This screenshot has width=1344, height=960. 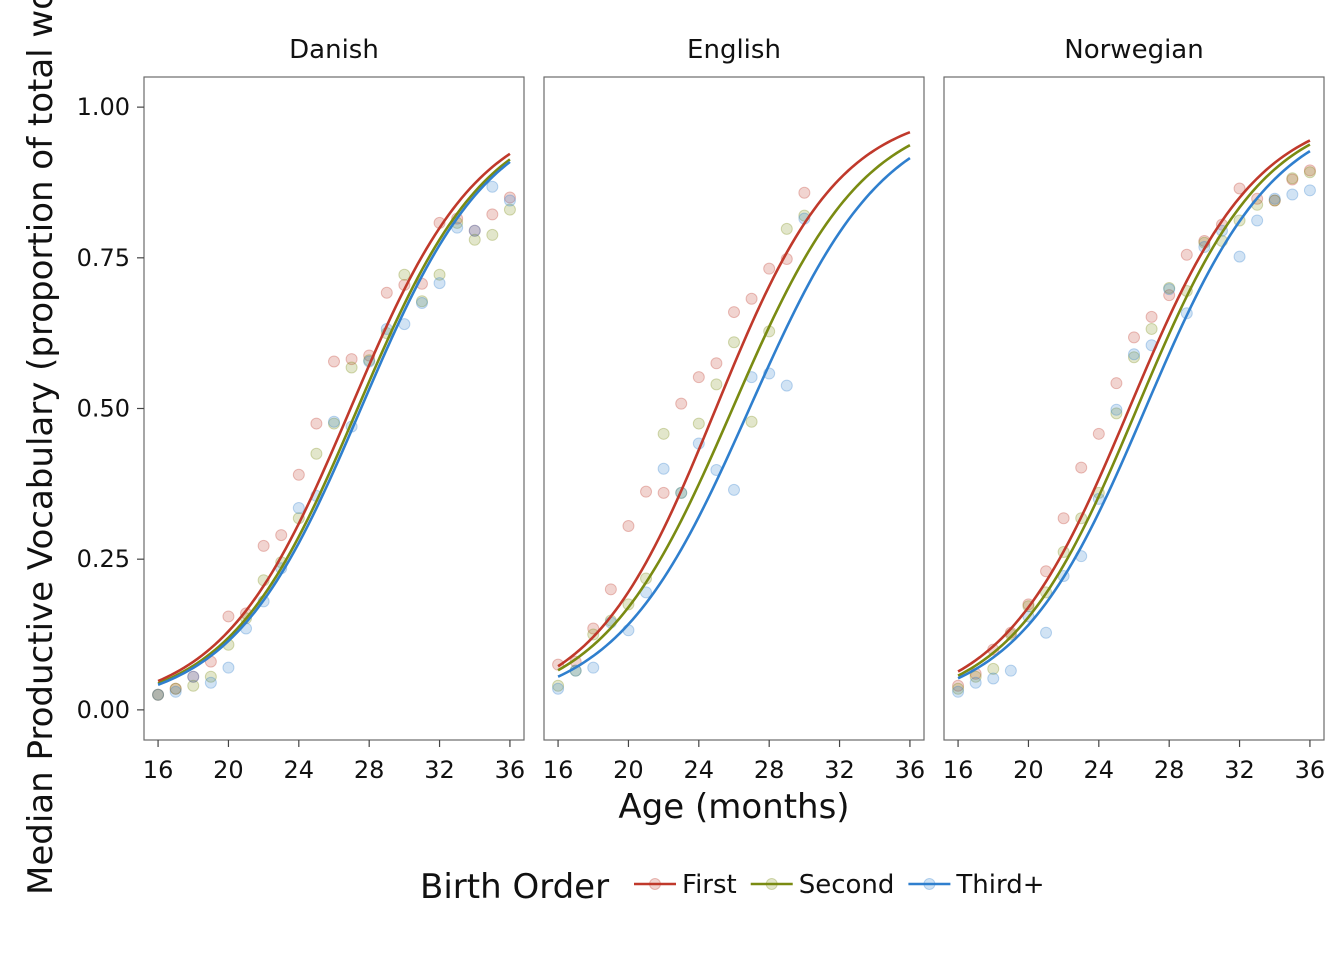 I want to click on fit-line-second, so click(x=334, y=421).